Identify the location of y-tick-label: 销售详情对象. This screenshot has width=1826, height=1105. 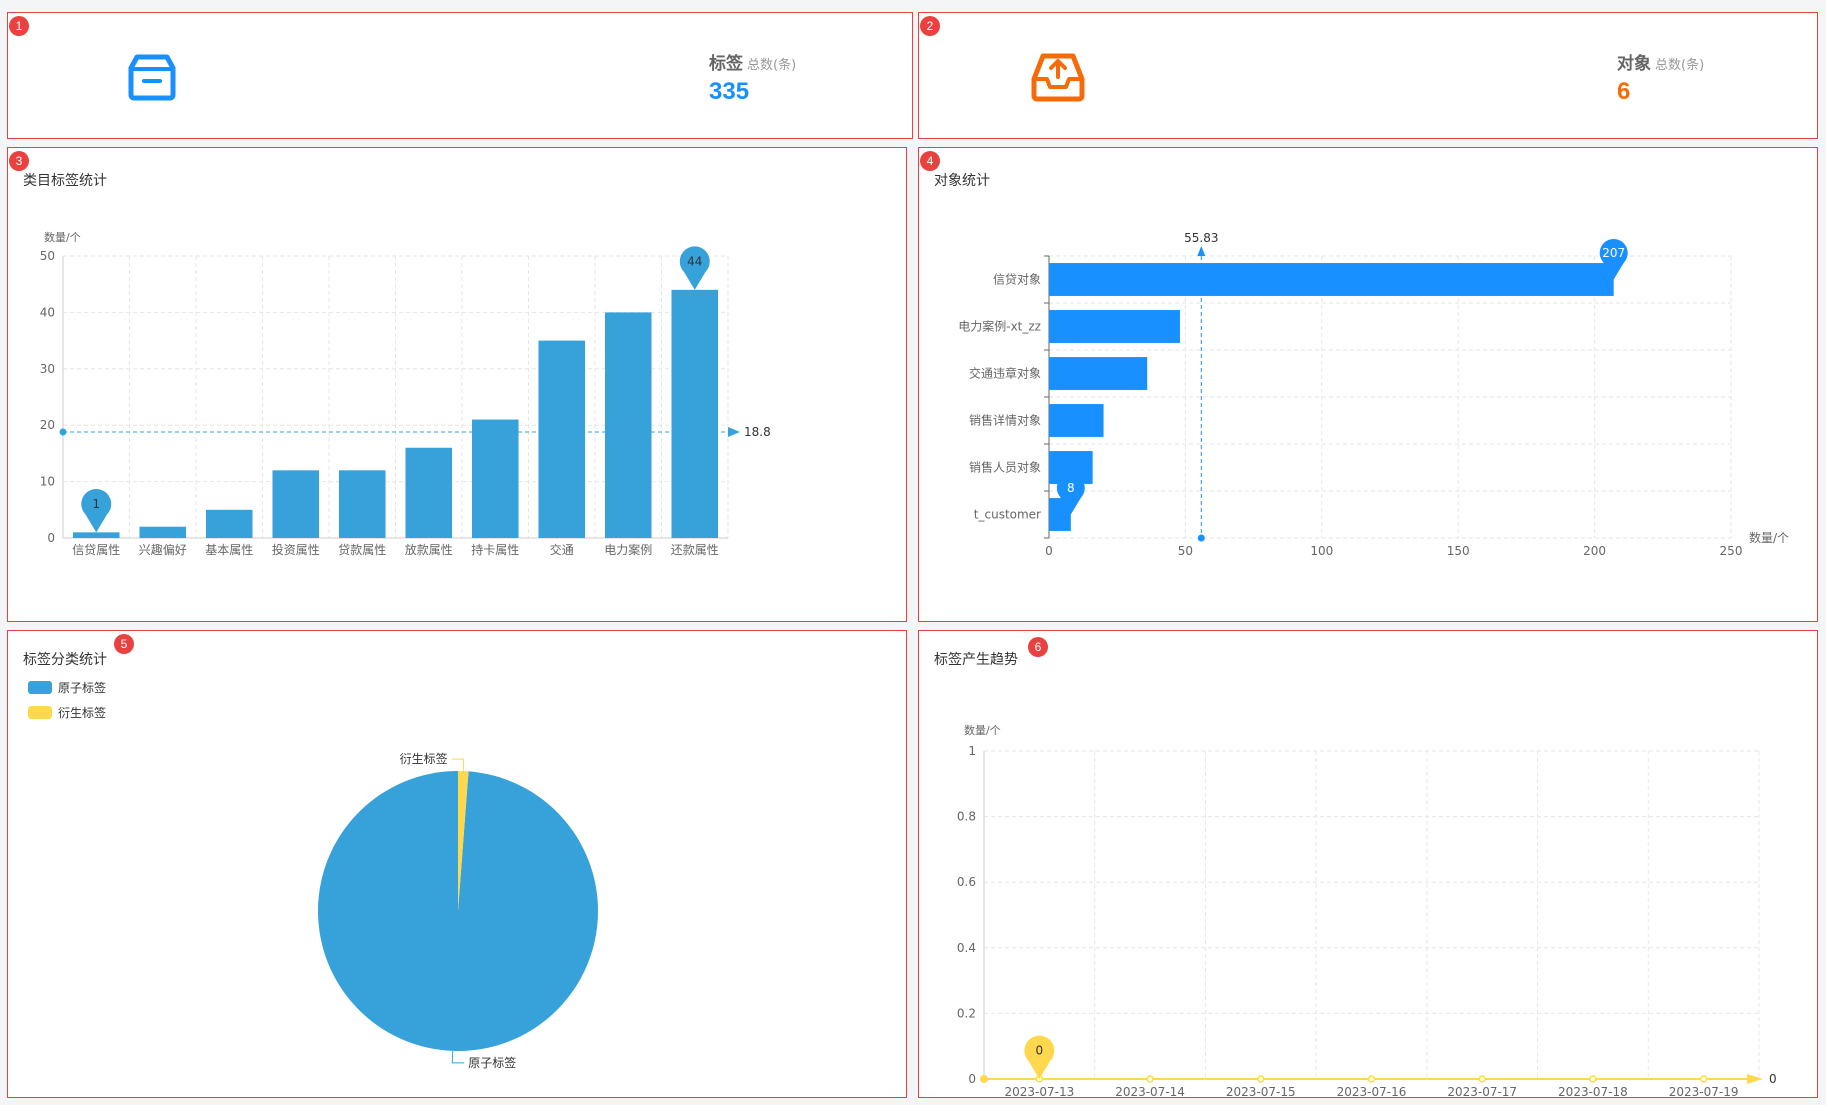
(1005, 420).